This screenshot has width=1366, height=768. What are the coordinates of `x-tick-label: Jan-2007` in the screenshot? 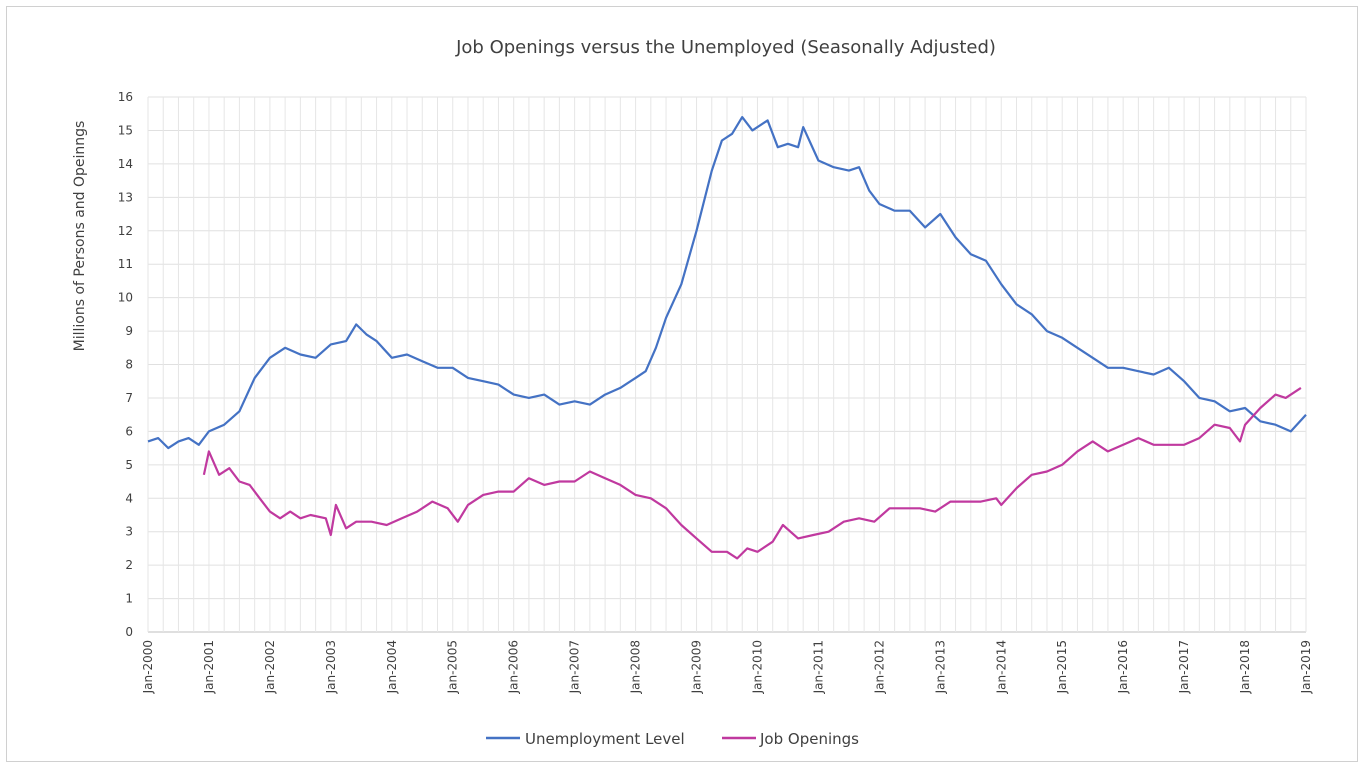 It's located at (575, 667).